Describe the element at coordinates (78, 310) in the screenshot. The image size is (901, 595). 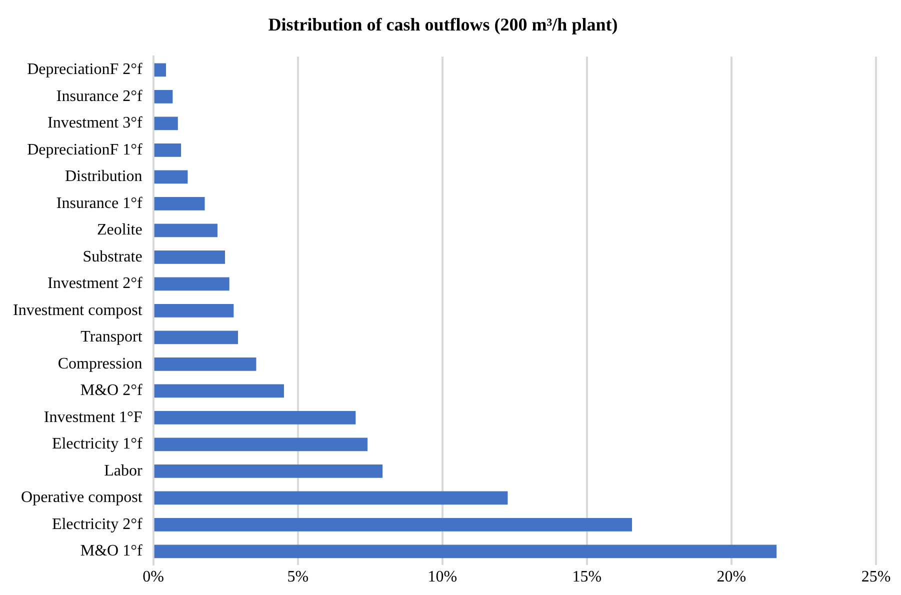
I see `y-tick-label: Investment compost` at that location.